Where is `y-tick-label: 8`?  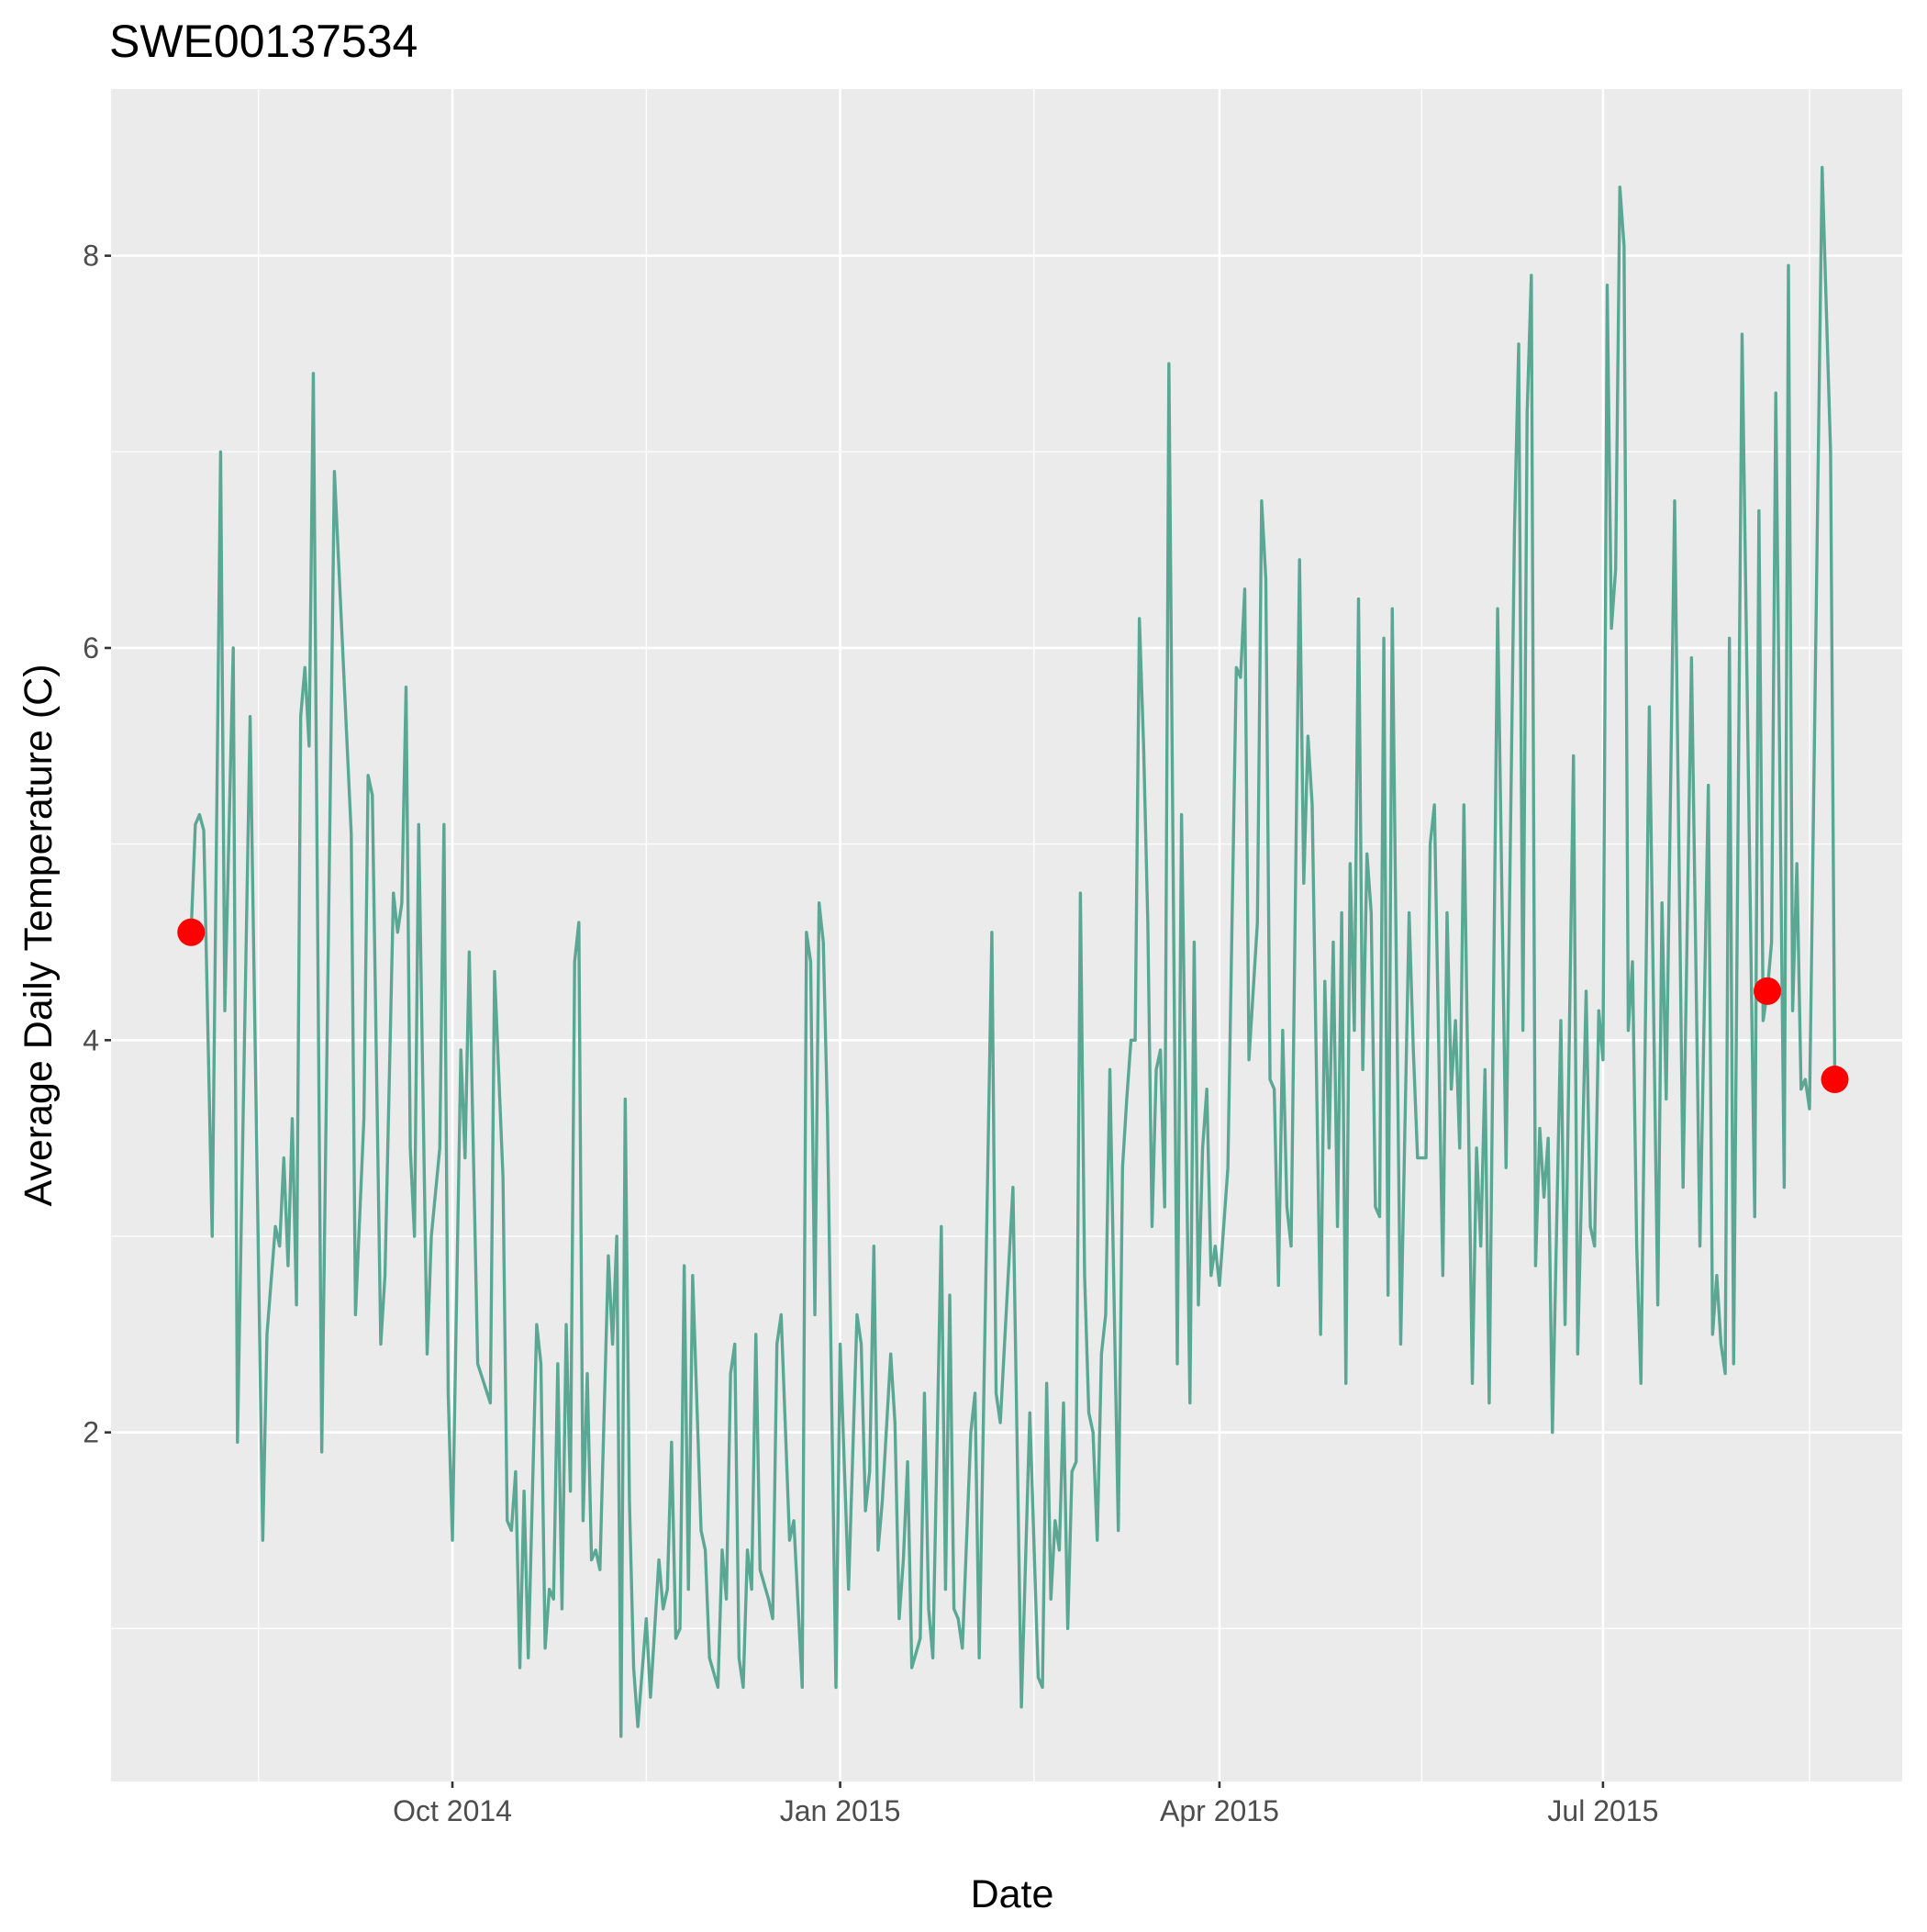 y-tick-label: 8 is located at coordinates (91, 256).